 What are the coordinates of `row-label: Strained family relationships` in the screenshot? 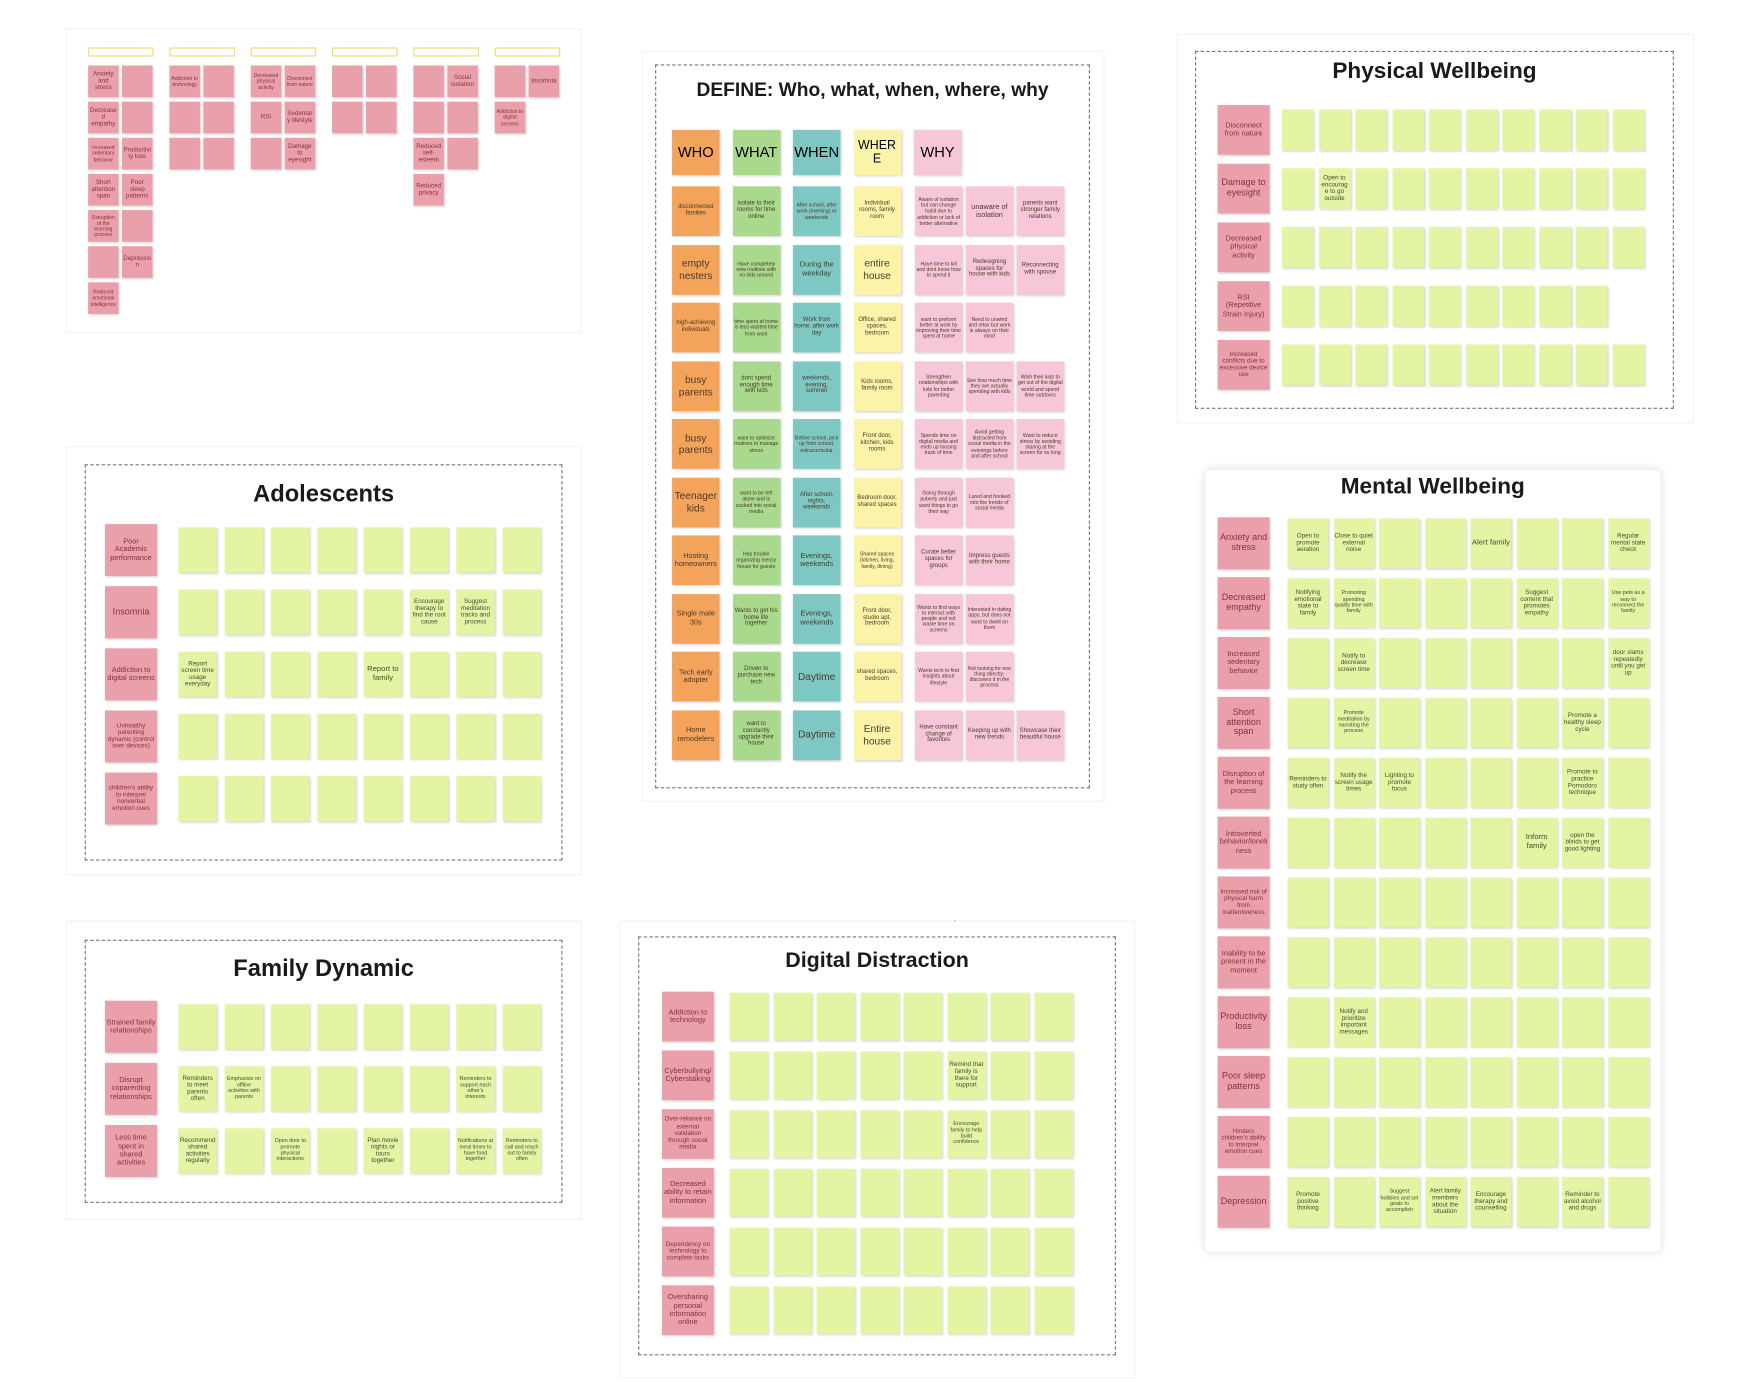 It's located at (131, 1026).